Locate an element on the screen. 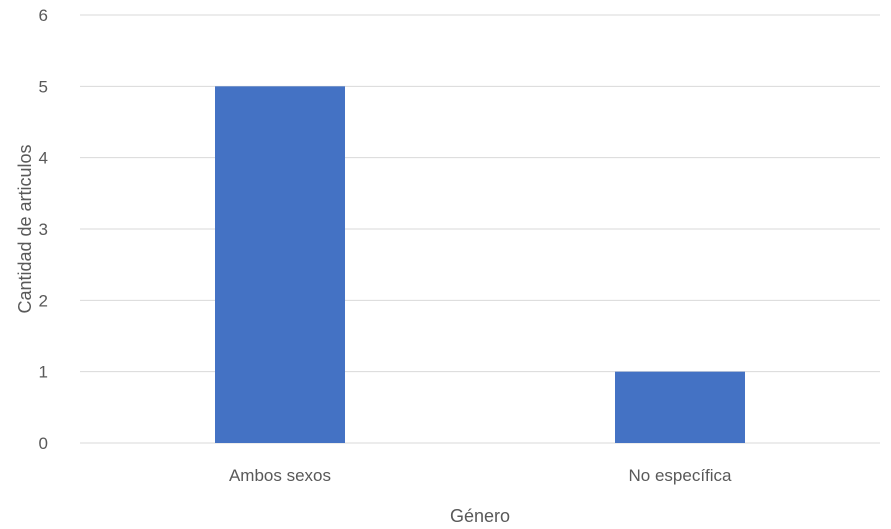 Image resolution: width=891 pixels, height=529 pixels. y-tick-label: 5 is located at coordinates (43, 86).